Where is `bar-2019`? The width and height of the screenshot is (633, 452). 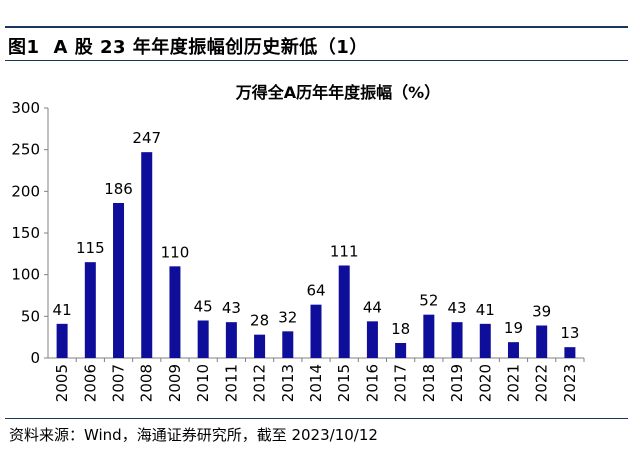
bar-2019 is located at coordinates (457, 340).